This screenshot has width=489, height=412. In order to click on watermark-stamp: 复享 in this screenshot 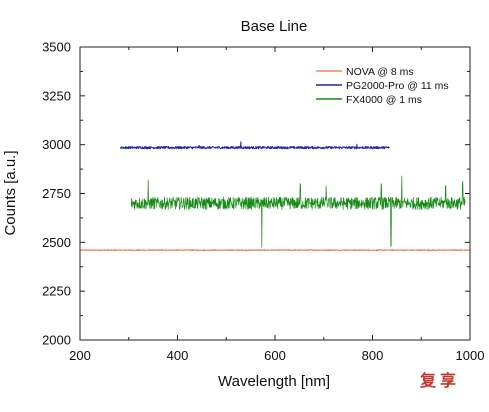, I will do `click(440, 380)`.